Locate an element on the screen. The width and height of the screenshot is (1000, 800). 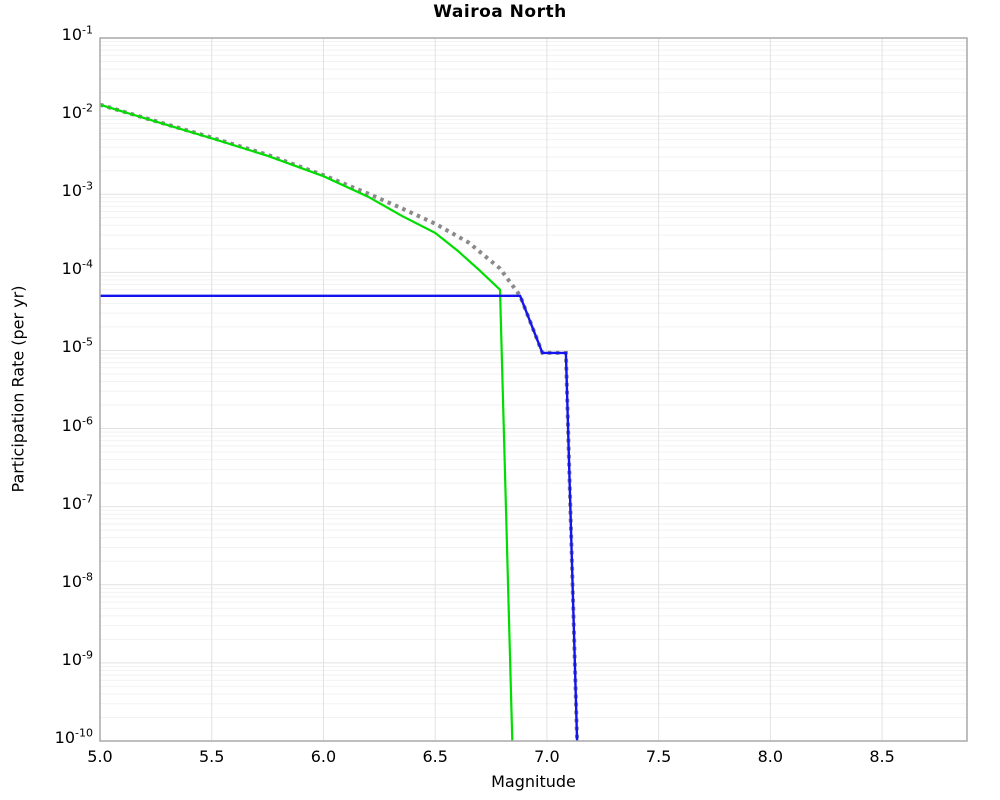
y-tick-label: 10⁻⁹ is located at coordinates (77, 658).